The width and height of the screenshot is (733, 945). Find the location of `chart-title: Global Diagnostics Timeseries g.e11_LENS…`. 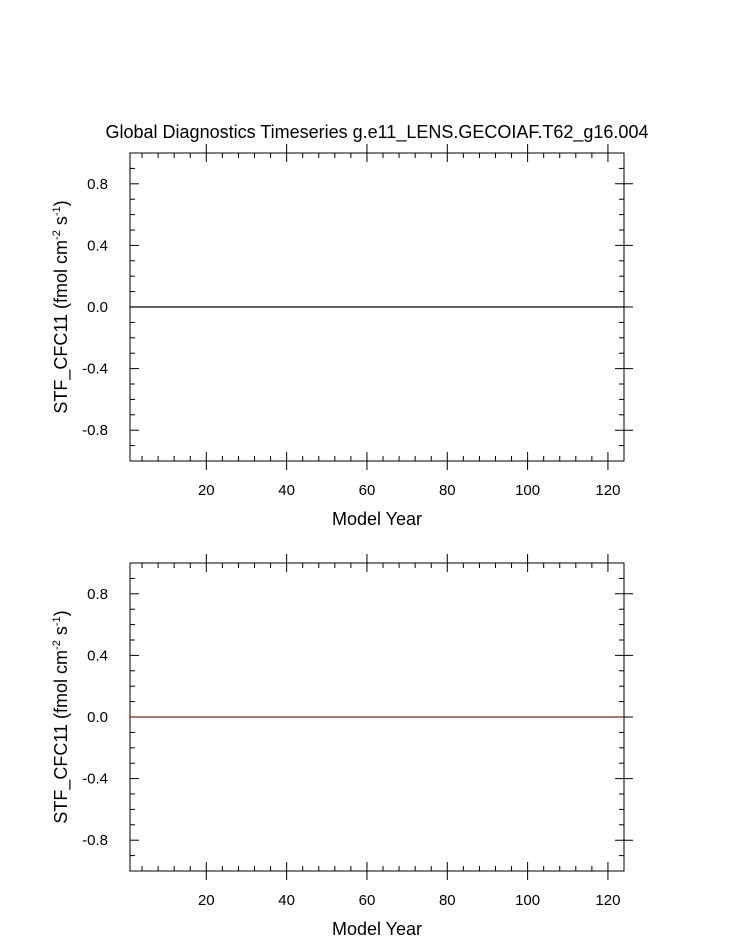

chart-title: Global Diagnostics Timeseries g.e11_LENS… is located at coordinates (377, 132).